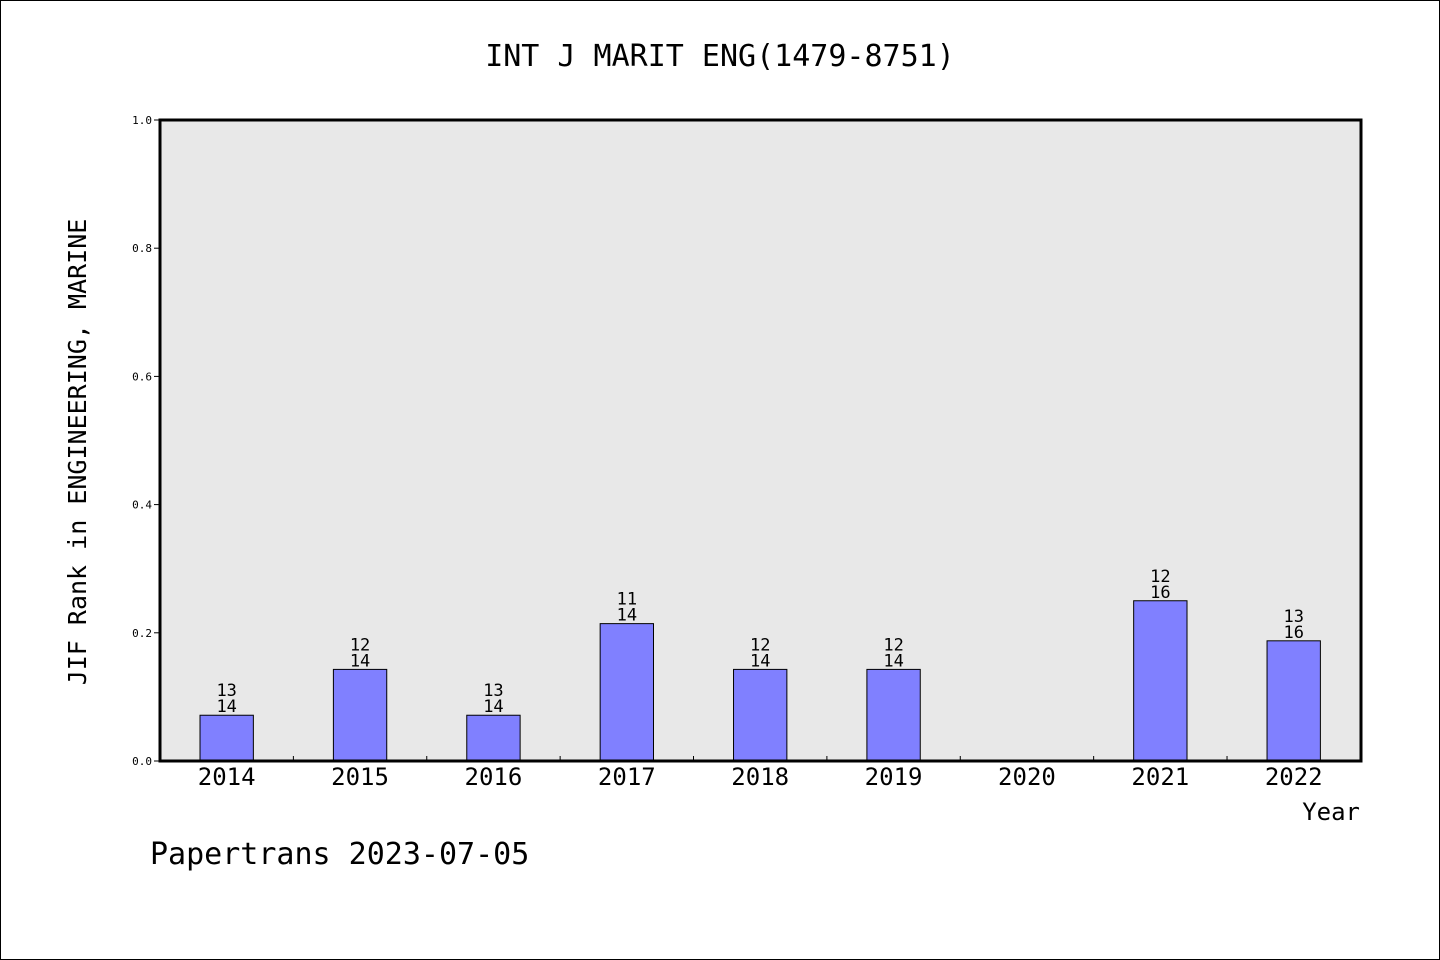 Image resolution: width=1440 pixels, height=960 pixels. Describe the element at coordinates (142, 761) in the screenshot. I see `y-tick-label: 0.0` at that location.